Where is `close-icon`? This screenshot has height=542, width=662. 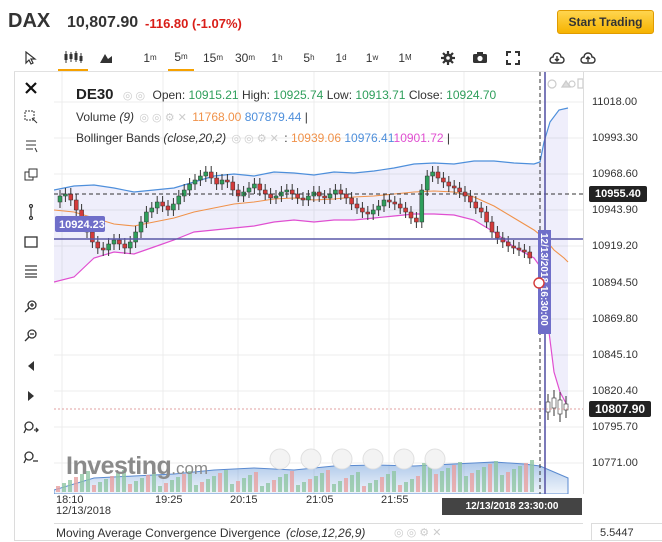 close-icon is located at coordinates (31, 88).